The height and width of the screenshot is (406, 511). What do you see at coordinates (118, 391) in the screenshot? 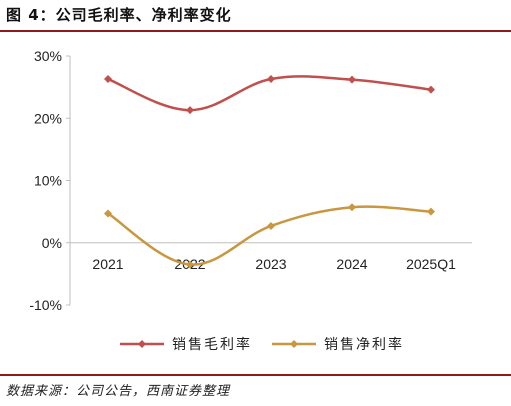
I see `source-note: 数据来源：公司公告，西南证券整理` at bounding box center [118, 391].